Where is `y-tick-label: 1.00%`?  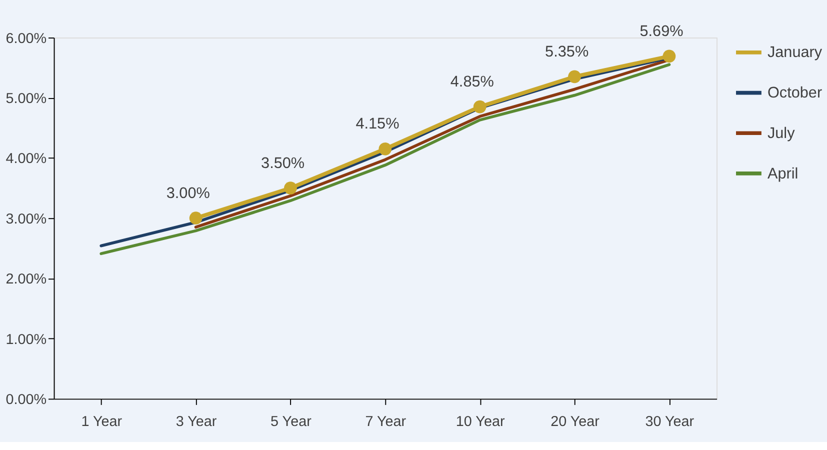
y-tick-label: 1.00% is located at coordinates (26, 340).